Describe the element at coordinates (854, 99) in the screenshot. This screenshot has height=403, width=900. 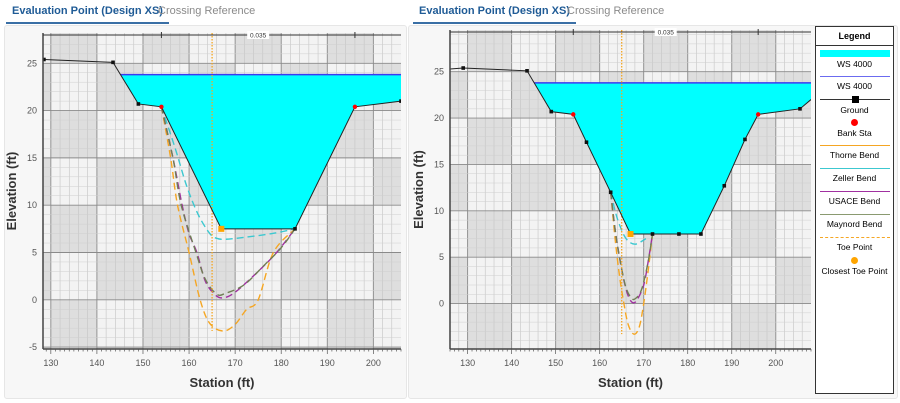
I see `ground-swatch-icon` at that location.